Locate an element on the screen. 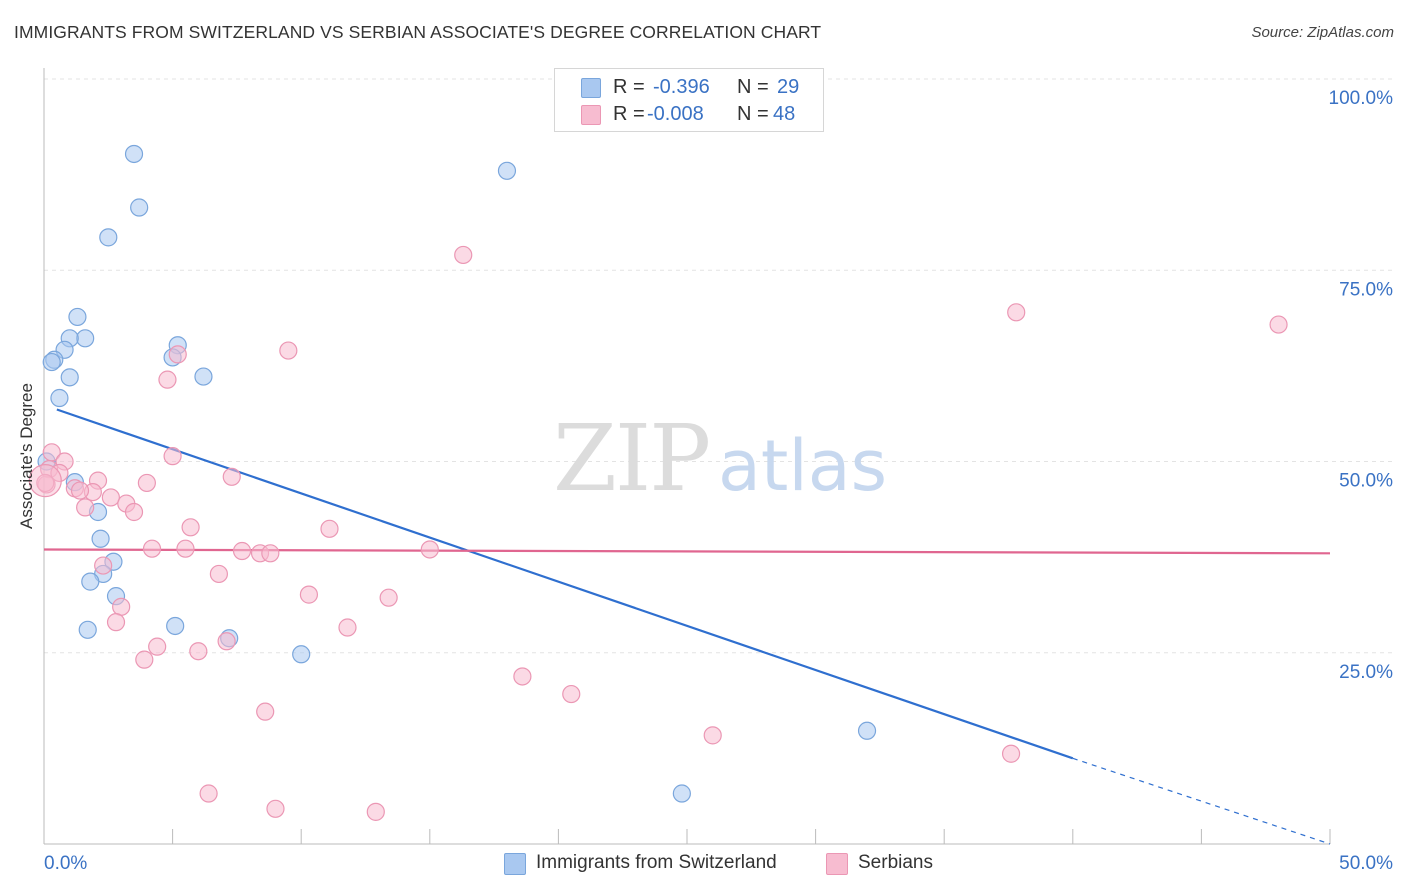 The width and height of the screenshot is (1406, 892). watermark: ZIP atlas is located at coordinates (720, 458).